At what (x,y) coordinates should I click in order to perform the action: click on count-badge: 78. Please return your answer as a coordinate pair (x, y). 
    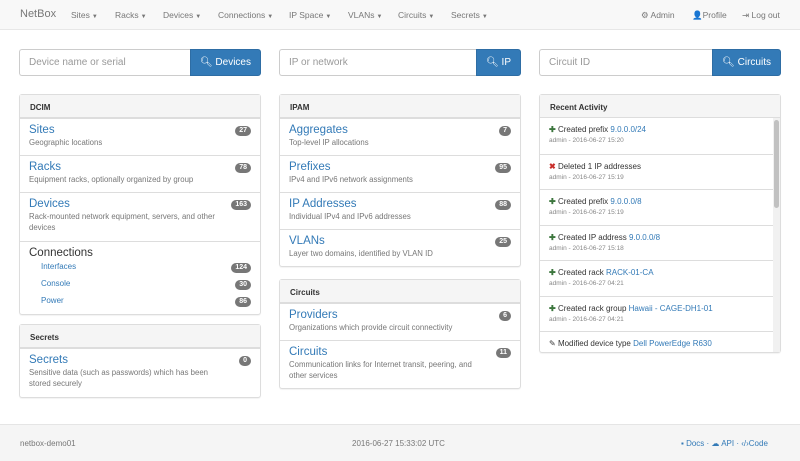
    Looking at the image, I should click on (243, 168).